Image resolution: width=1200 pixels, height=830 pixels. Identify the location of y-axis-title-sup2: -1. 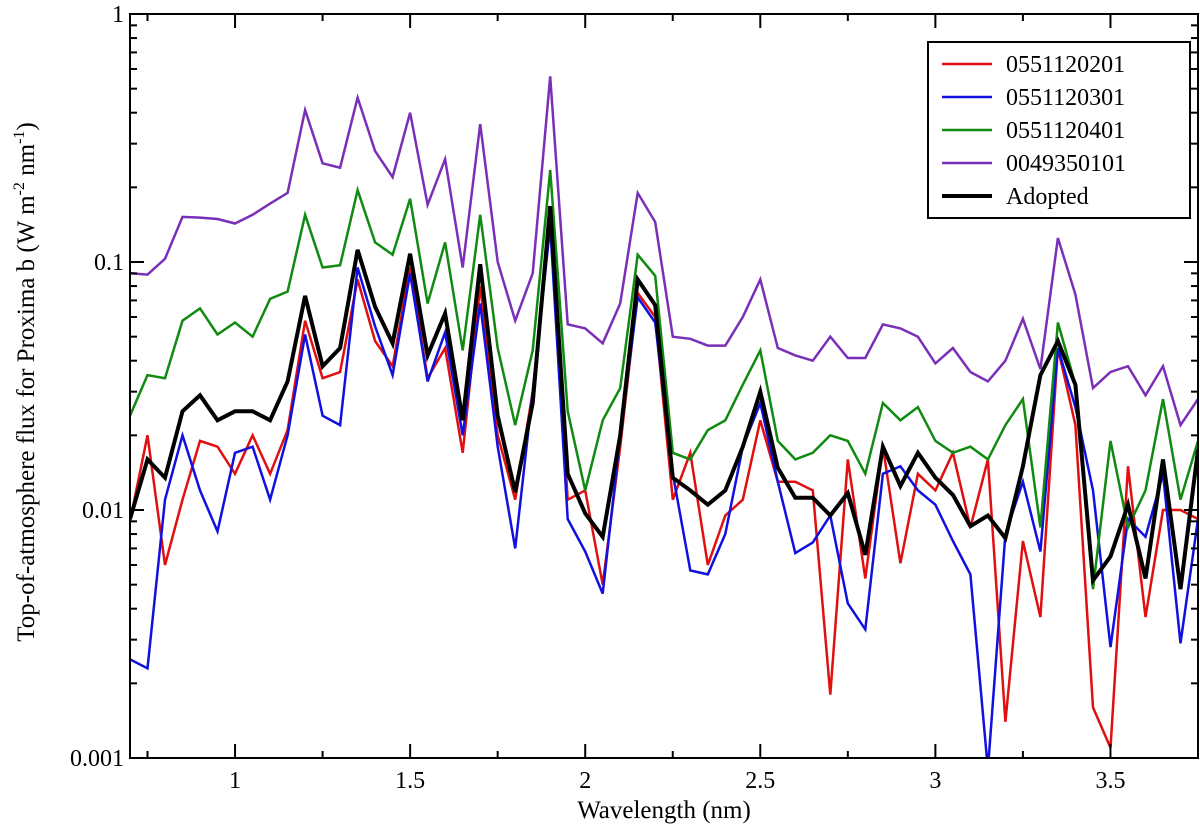
(19, 137).